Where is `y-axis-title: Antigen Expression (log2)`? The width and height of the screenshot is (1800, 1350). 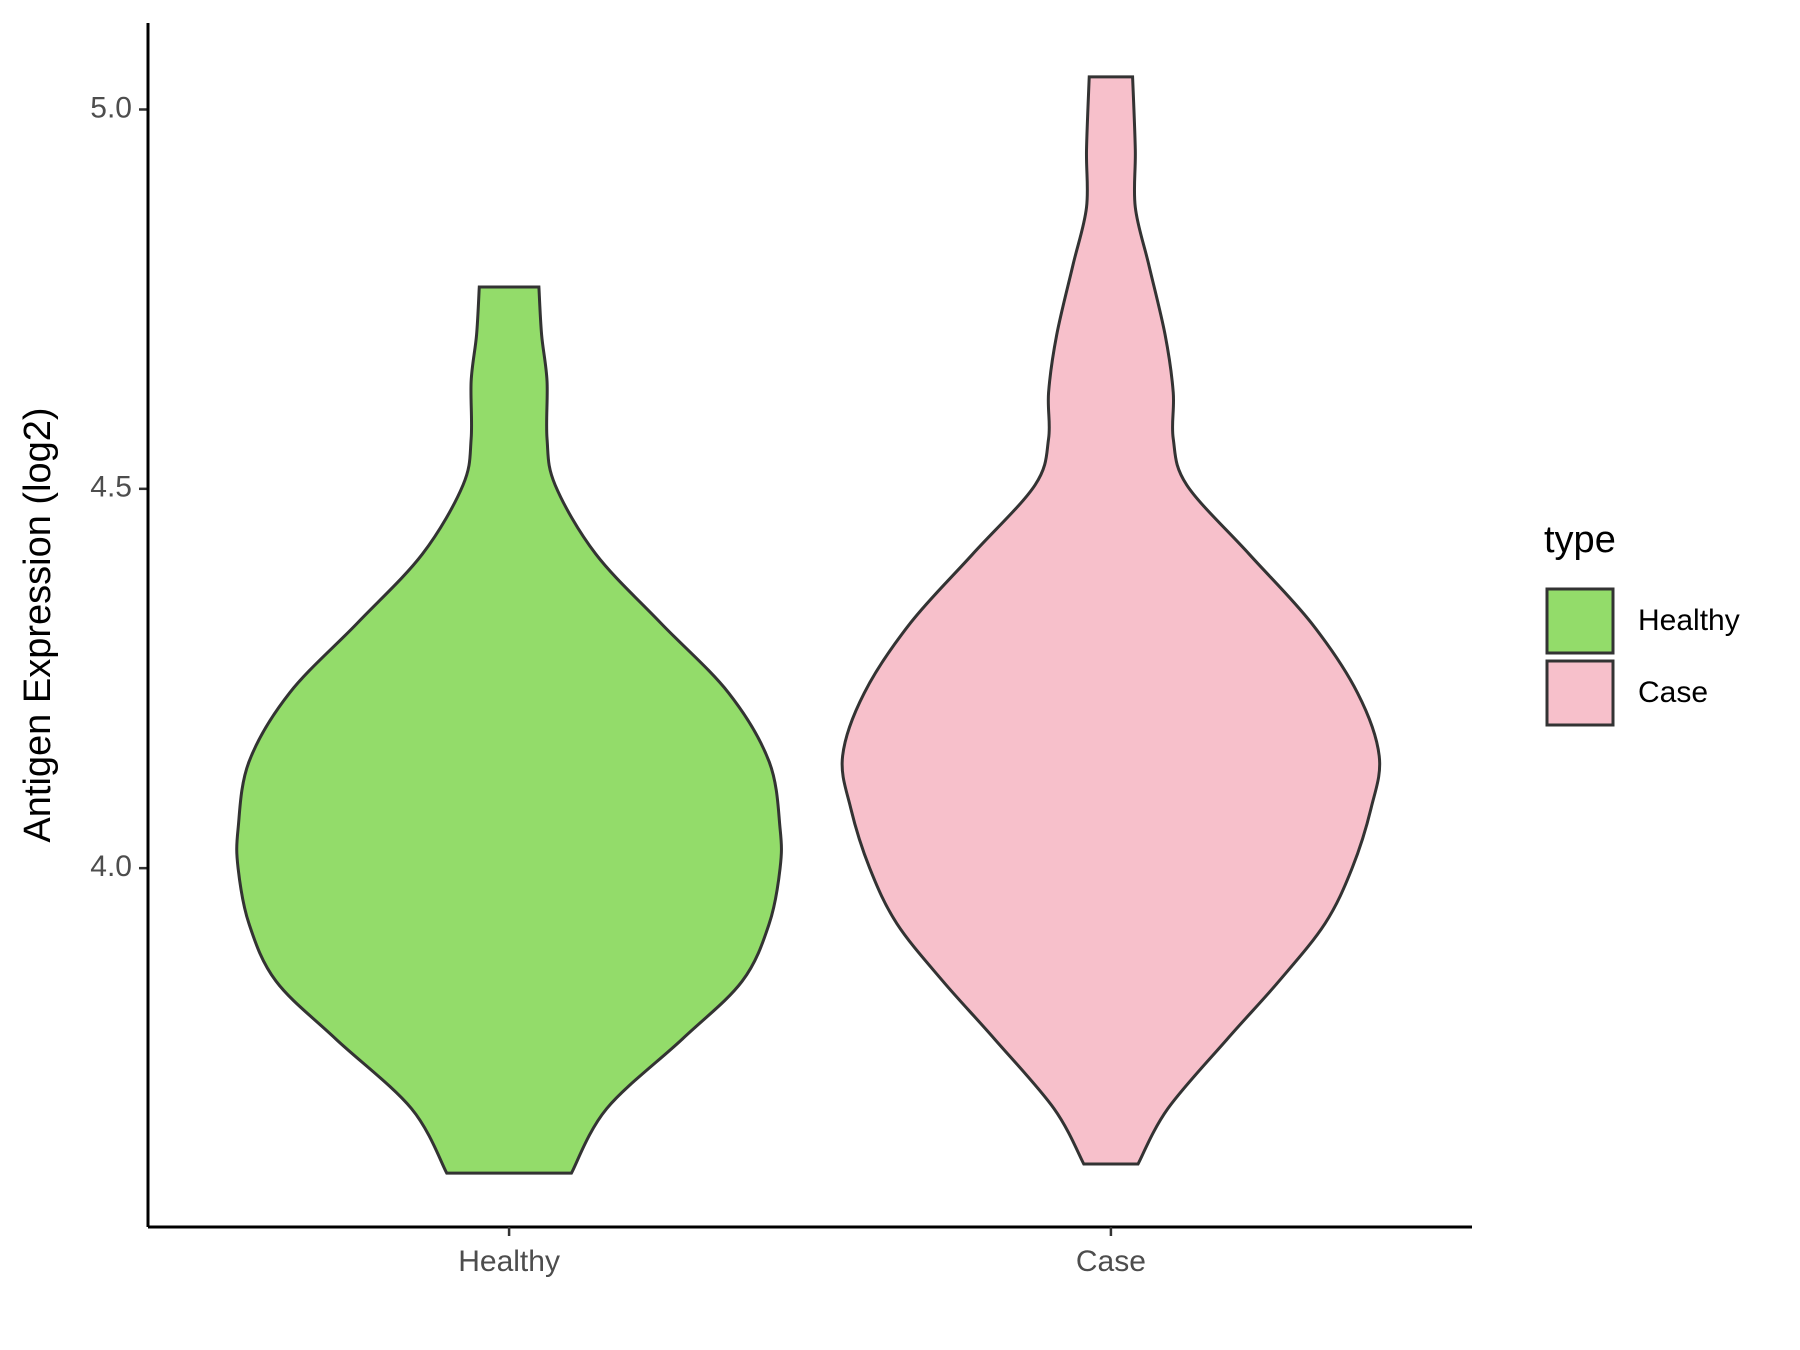
y-axis-title: Antigen Expression (log2) is located at coordinates (38, 624).